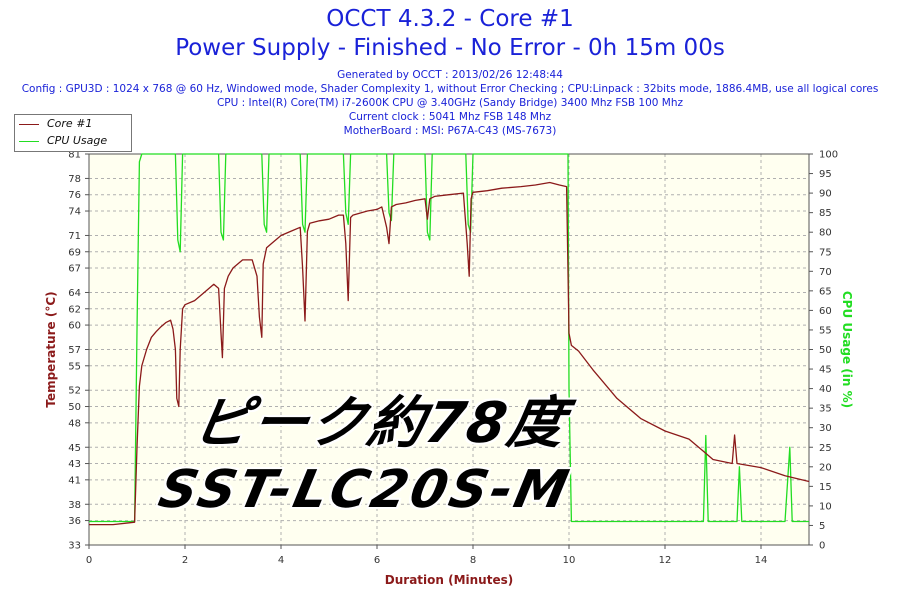 Image resolution: width=900 pixels, height=600 pixels. Describe the element at coordinates (450, 117) in the screenshot. I see `clock-info: Current clock : 5041 Mhz FSB 148 Mhz` at that location.